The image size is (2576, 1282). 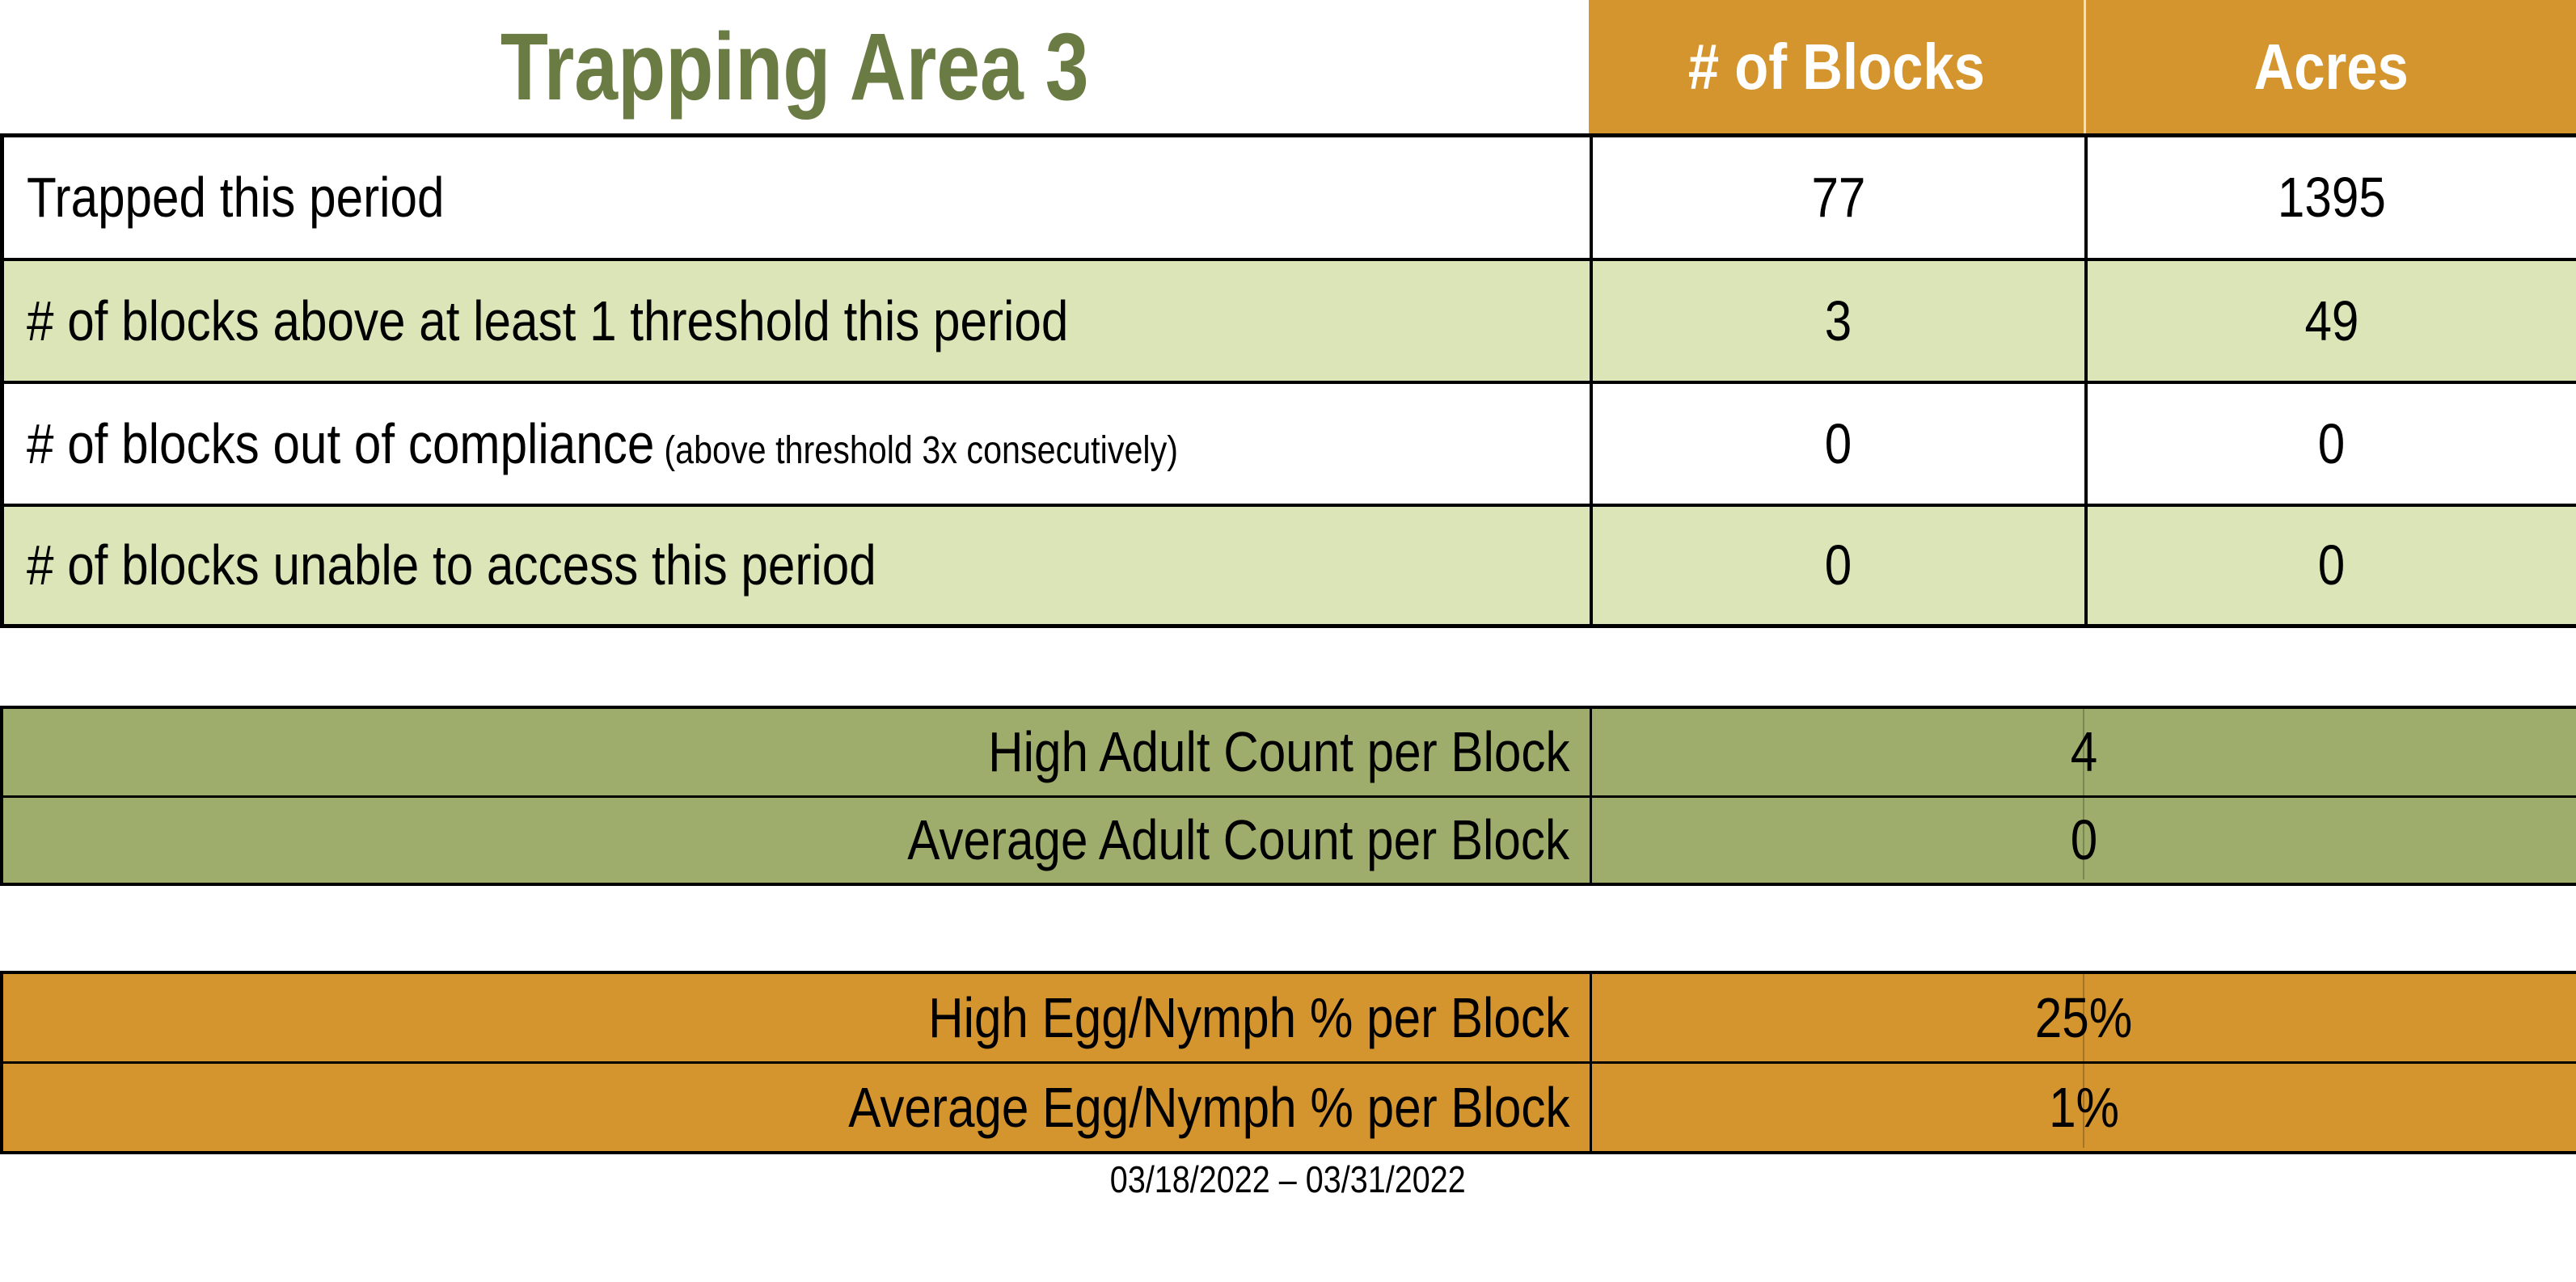 What do you see at coordinates (1838, 320) in the screenshot?
I see `blocks-value: 3` at bounding box center [1838, 320].